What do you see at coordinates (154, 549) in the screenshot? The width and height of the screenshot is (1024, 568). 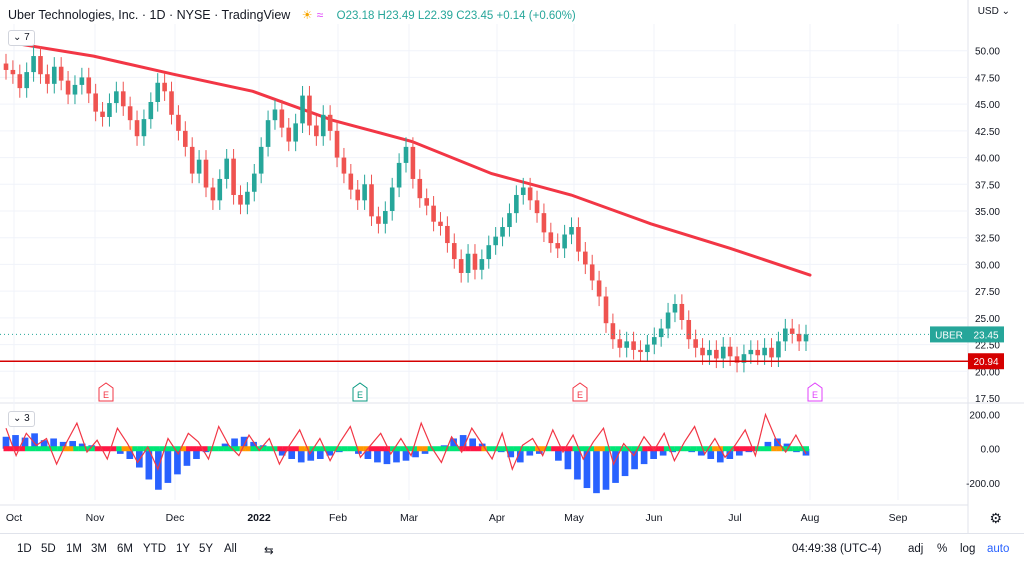 I see `timeframe-button-ytd: YTD` at bounding box center [154, 549].